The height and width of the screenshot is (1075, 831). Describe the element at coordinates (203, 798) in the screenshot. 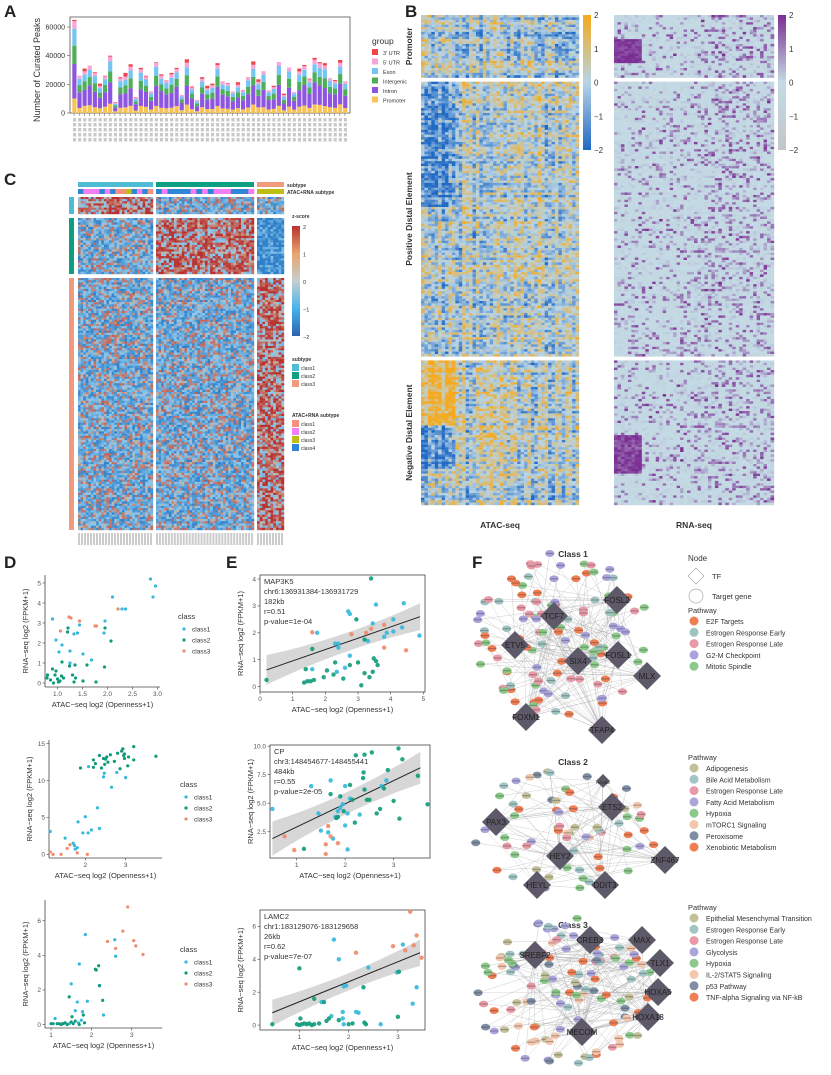

I see `legend-label: class1` at that location.